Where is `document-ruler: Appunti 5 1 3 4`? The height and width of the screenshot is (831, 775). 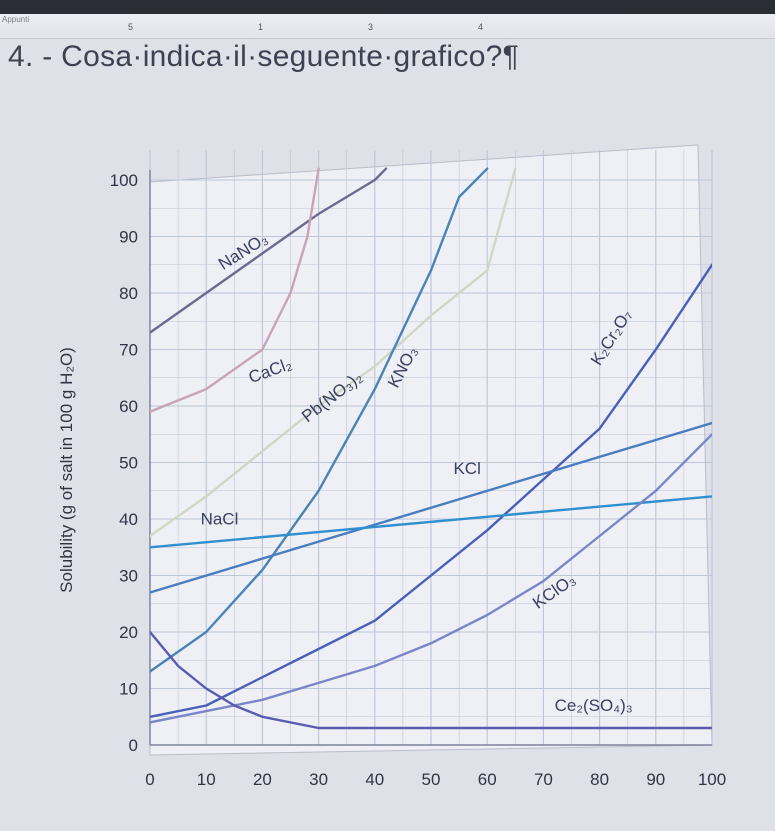
document-ruler: Appunti 5 1 3 4 is located at coordinates (387, 26).